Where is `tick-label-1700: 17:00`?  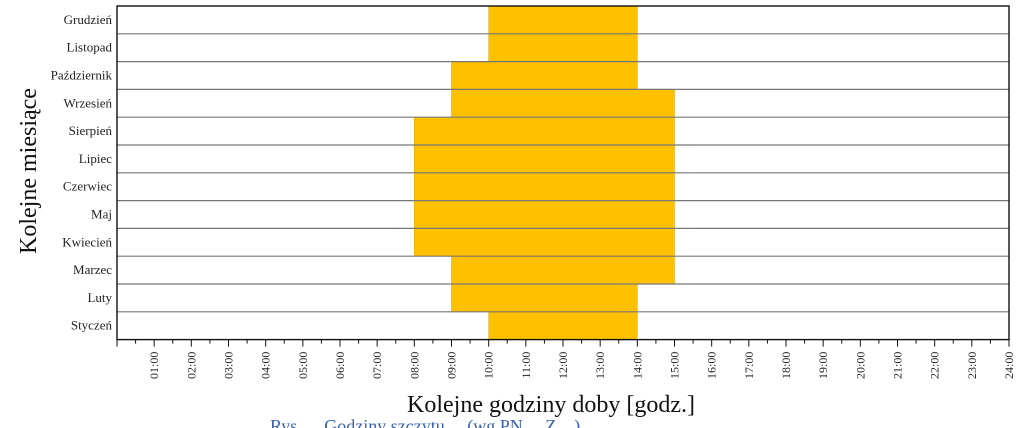
tick-label-1700: 17:00 is located at coordinates (749, 365).